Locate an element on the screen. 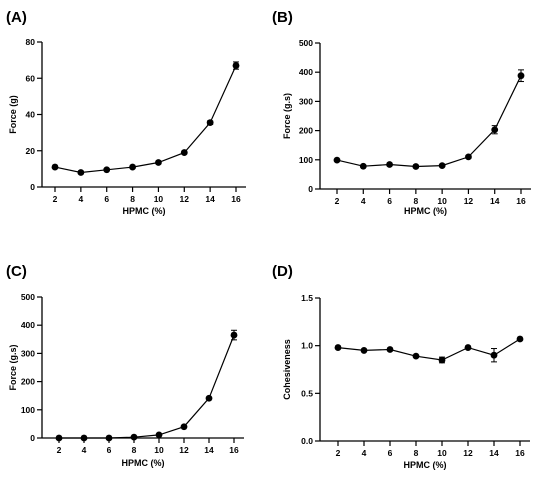 This screenshot has height=478, width=550. y-tick-label: 1.5 is located at coordinates (307, 298).